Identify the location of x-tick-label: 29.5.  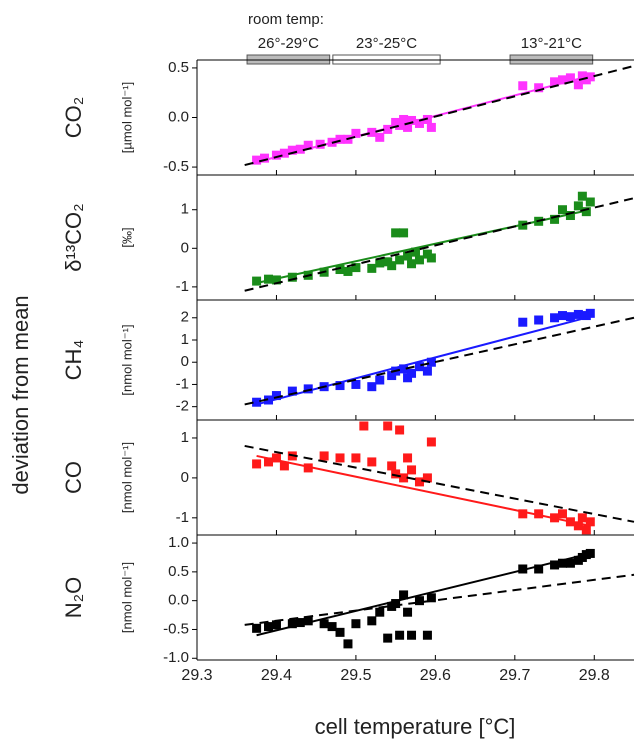
(355, 675).